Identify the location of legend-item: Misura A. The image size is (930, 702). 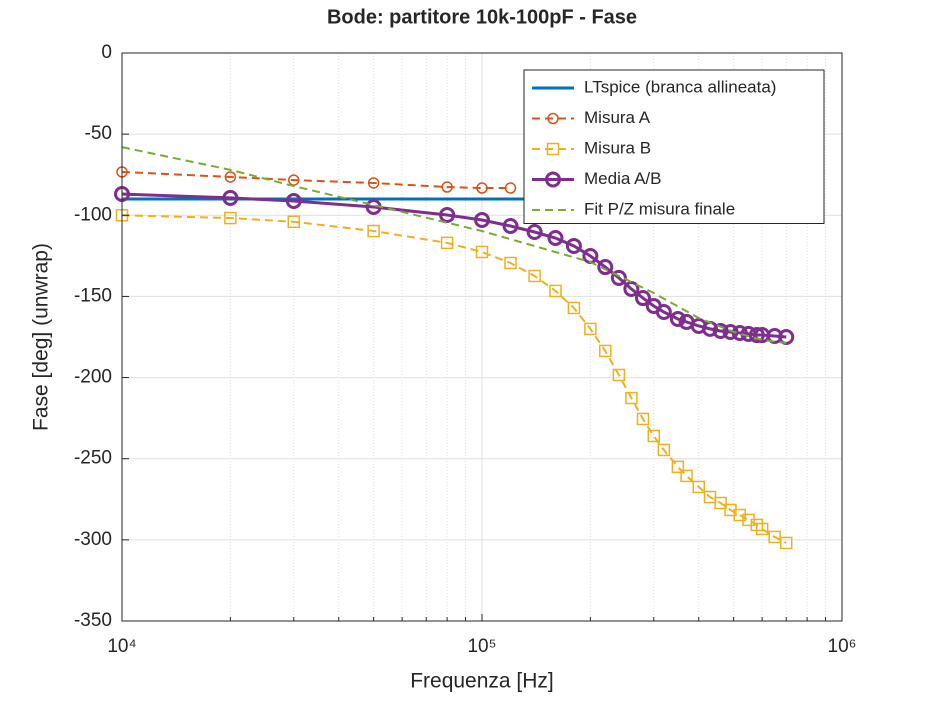
(591, 117).